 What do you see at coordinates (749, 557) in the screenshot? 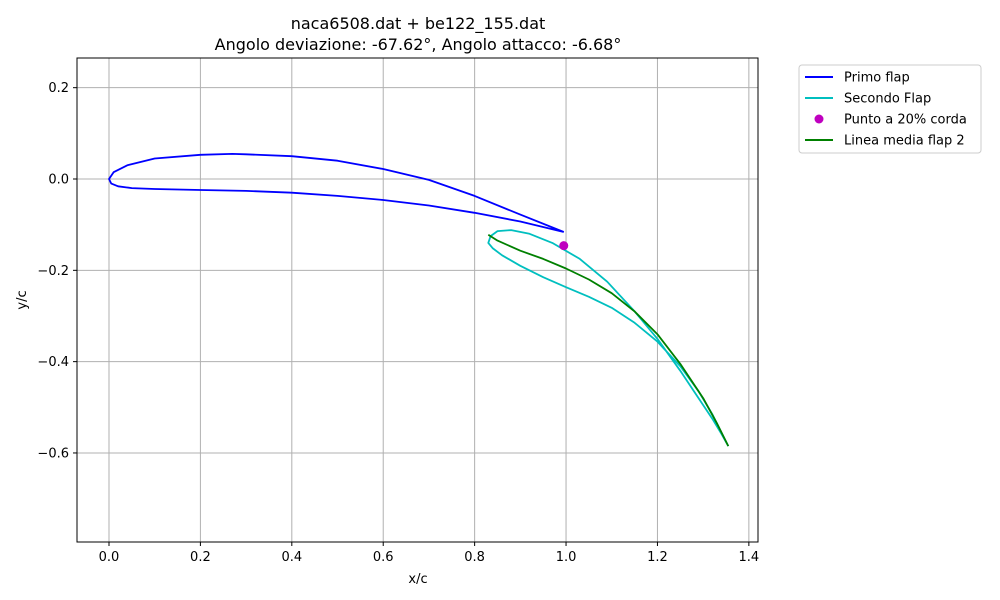
I see `x-tick-label: 1.4` at bounding box center [749, 557].